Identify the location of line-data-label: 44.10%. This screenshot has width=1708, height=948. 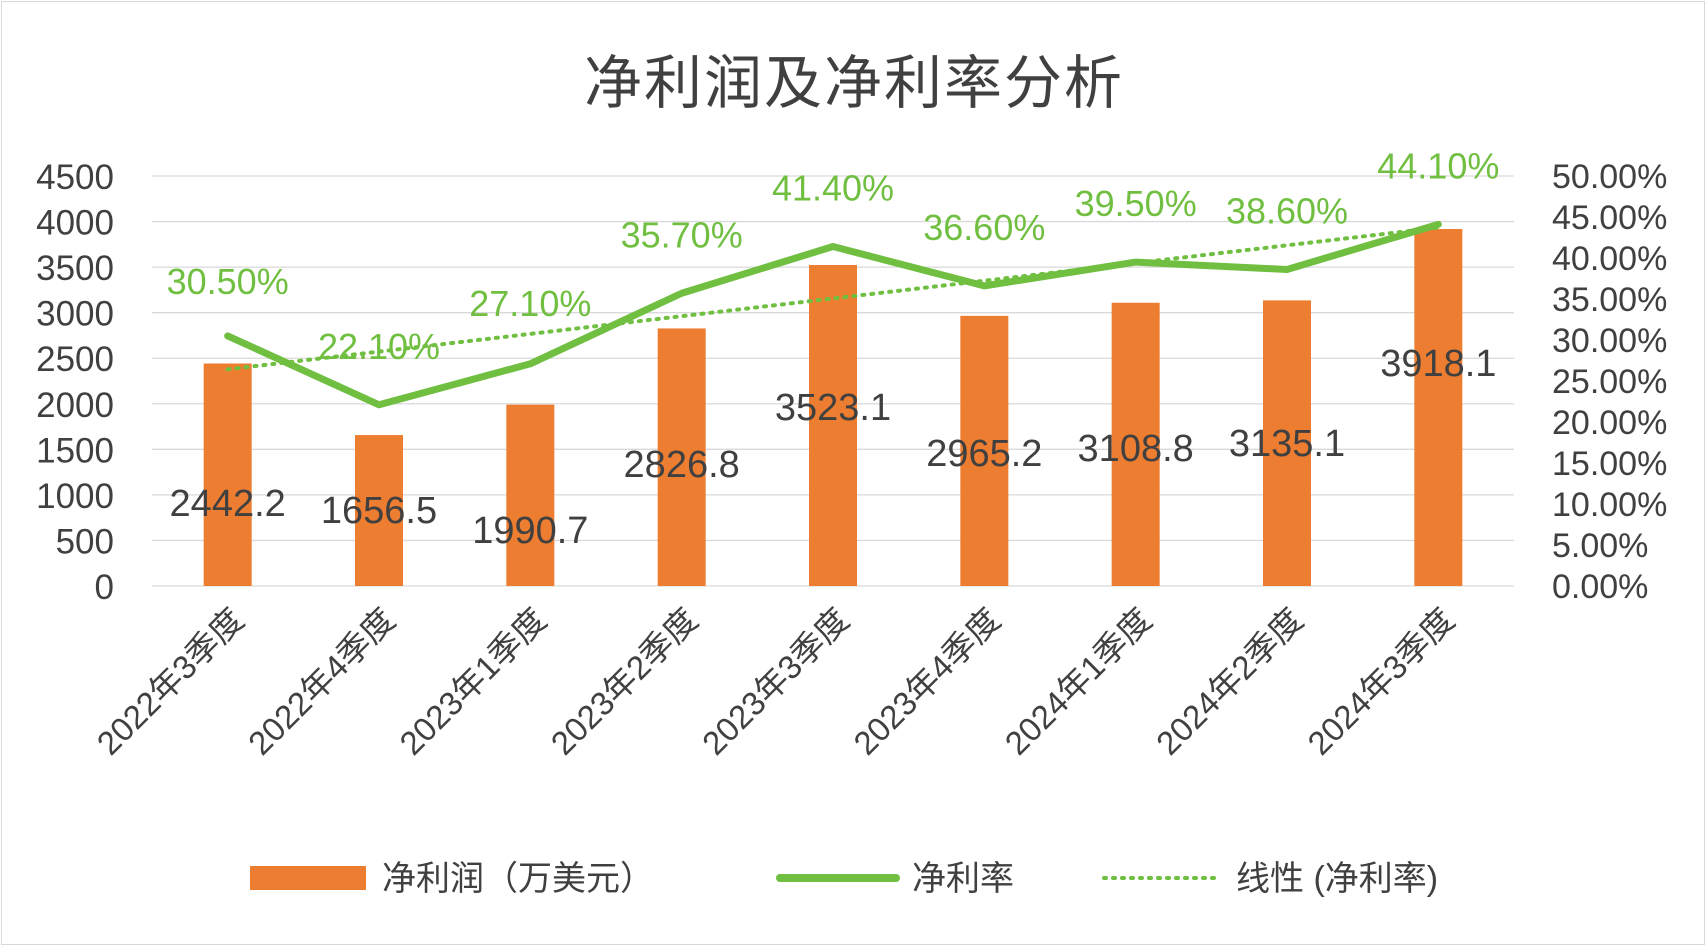
(1438, 165).